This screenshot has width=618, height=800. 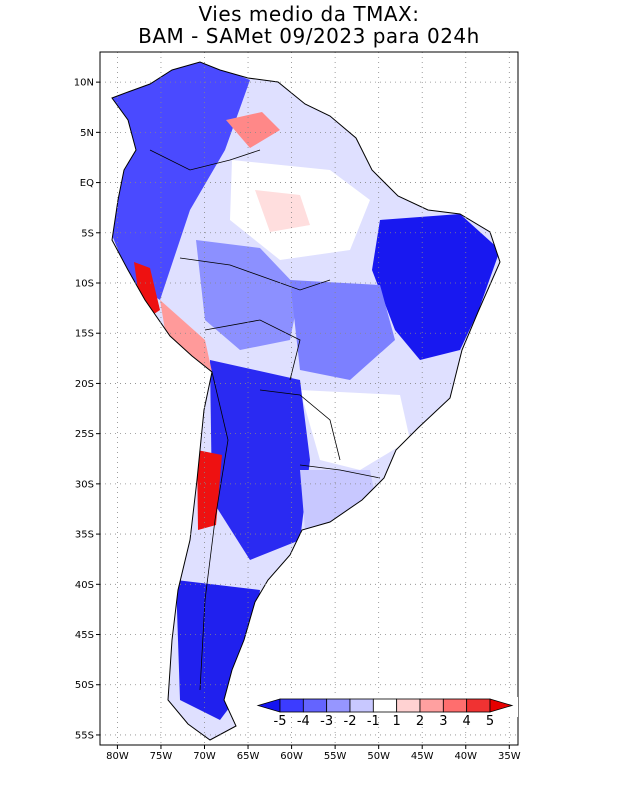 I want to click on bias-strong-negative-northwest, so click(x=181, y=181).